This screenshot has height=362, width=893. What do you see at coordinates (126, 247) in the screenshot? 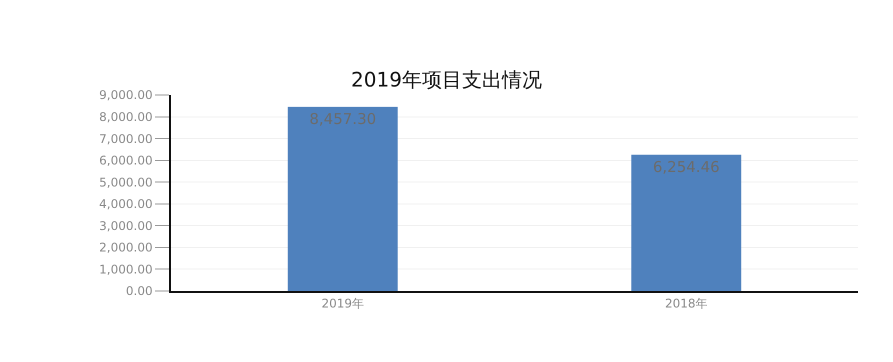
I see `y-tick-label: 2,000.00` at bounding box center [126, 247].